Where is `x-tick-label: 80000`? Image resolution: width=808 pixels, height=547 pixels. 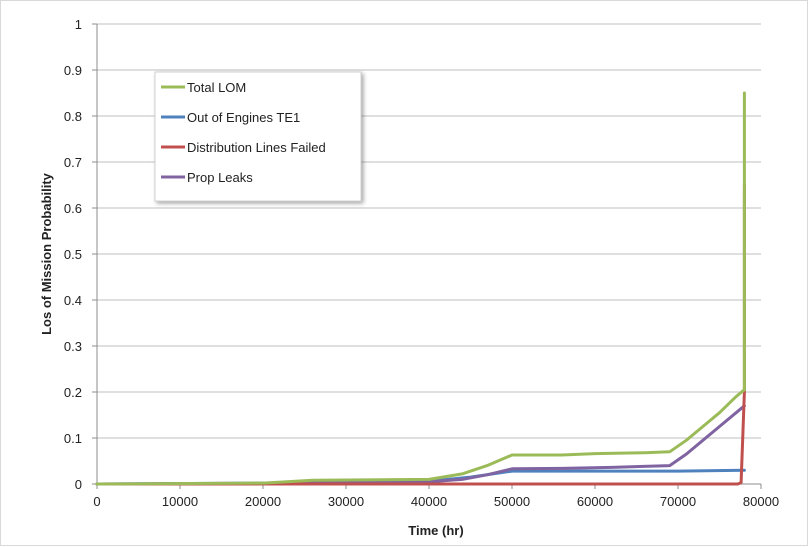
x-tick-label: 80000 is located at coordinates (761, 501).